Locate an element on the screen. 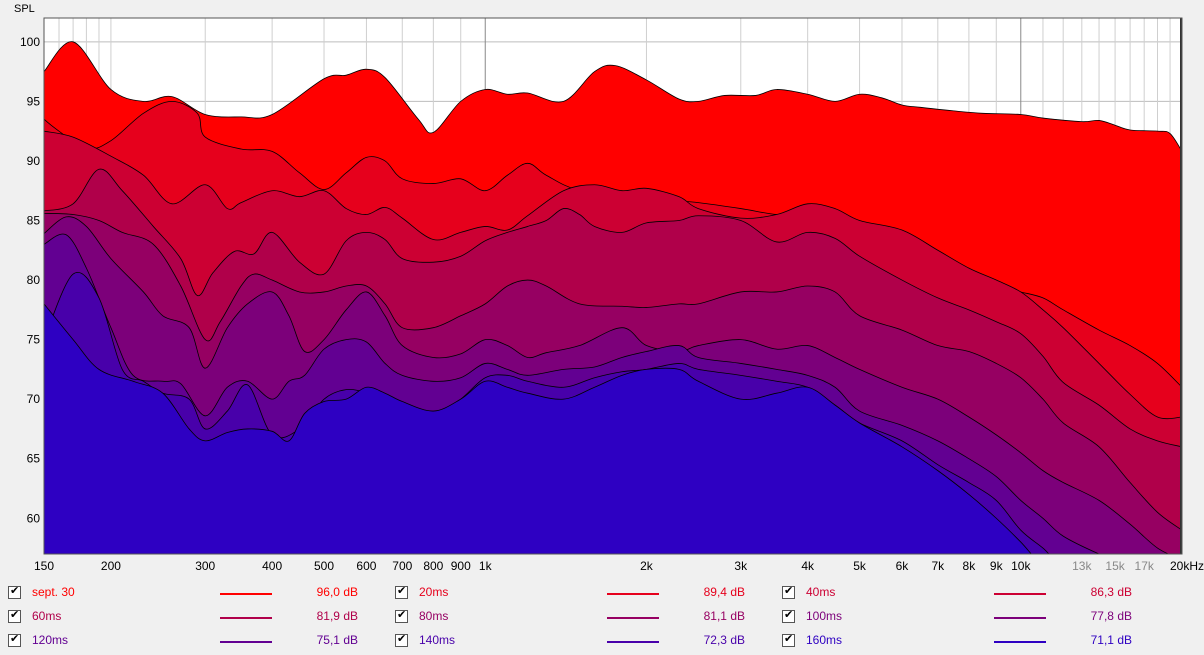 The width and height of the screenshot is (1204, 655). legend-item: 120ms 75,1 dB is located at coordinates (198, 640).